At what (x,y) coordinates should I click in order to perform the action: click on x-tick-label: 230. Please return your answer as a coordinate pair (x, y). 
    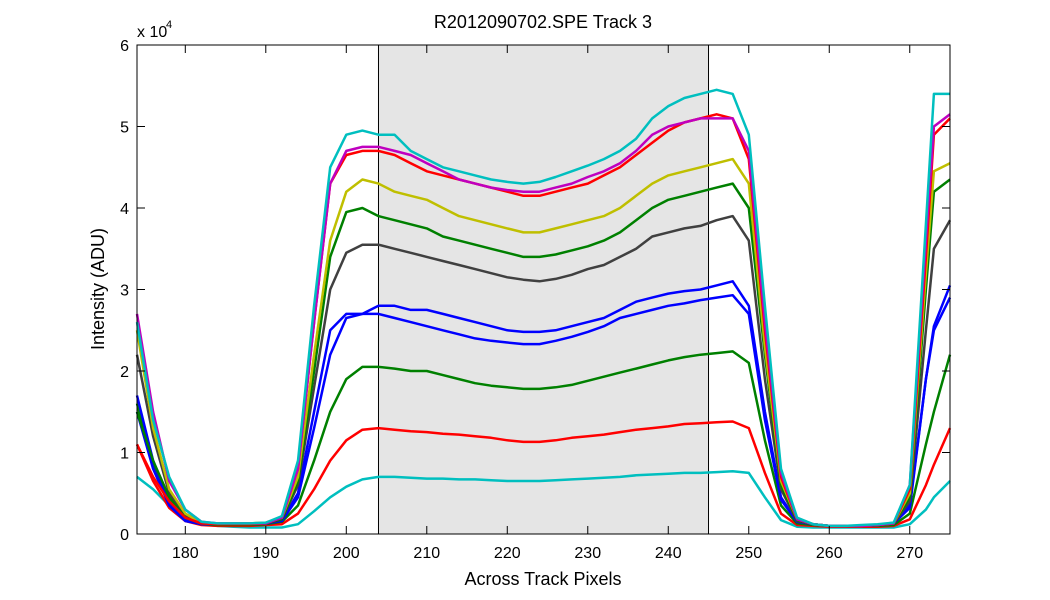
    Looking at the image, I should click on (587, 553).